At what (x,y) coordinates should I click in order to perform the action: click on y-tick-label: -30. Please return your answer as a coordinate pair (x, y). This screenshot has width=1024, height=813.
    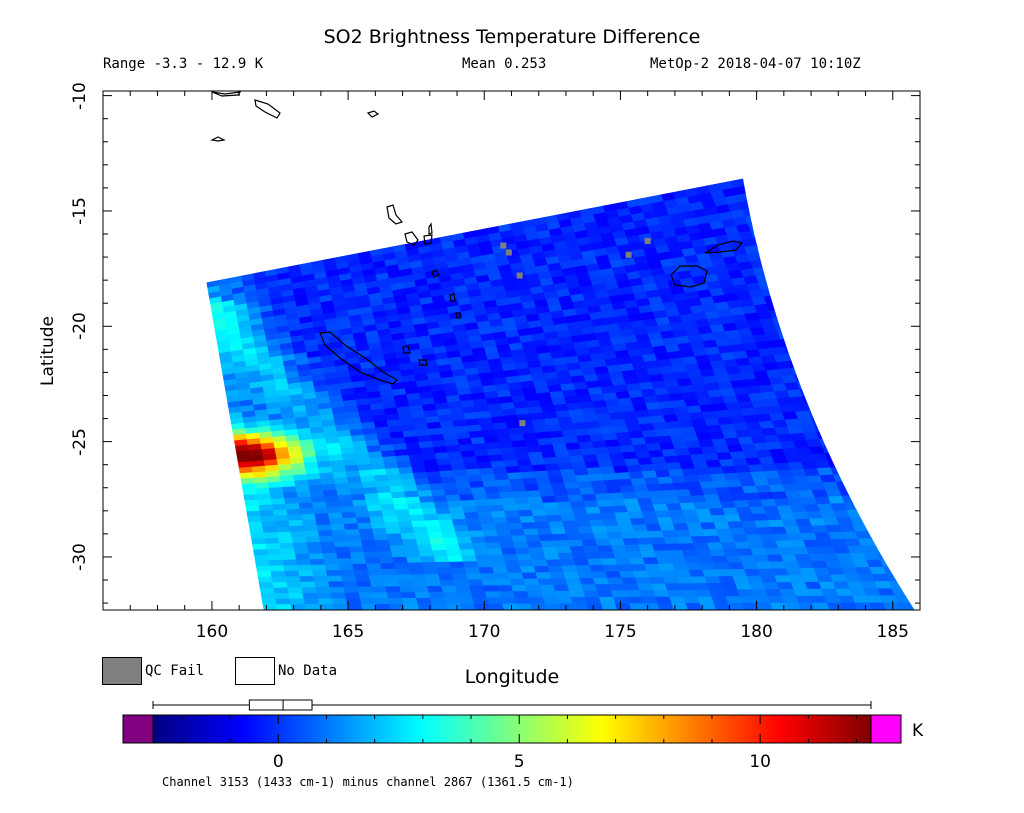
    Looking at the image, I should click on (80, 557).